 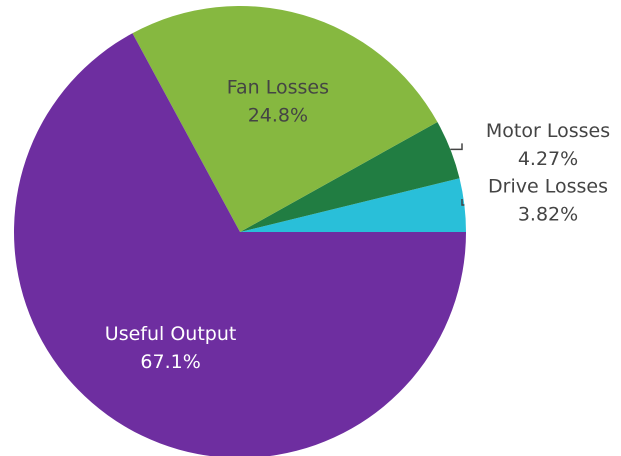 I want to click on slice-value: 24.8%, so click(x=278, y=115).